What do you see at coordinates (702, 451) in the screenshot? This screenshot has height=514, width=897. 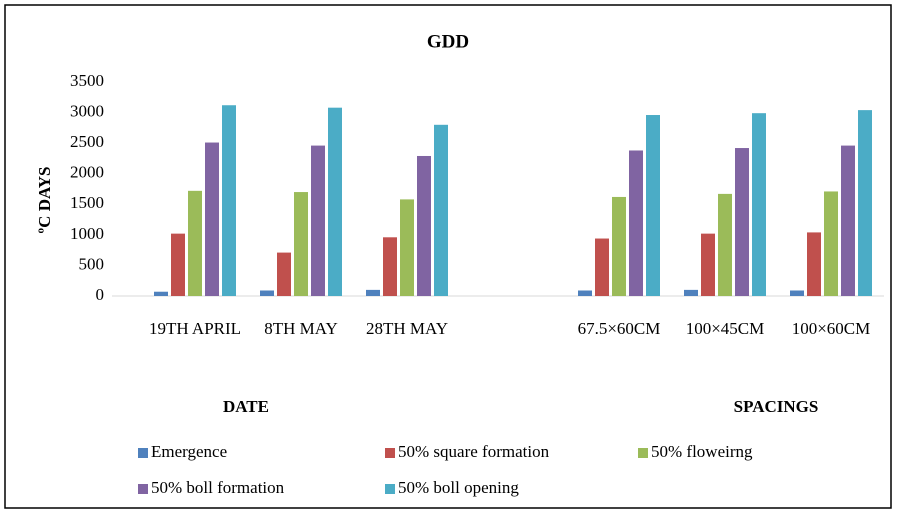 I see `legend-label: 50% floweirng` at bounding box center [702, 451].